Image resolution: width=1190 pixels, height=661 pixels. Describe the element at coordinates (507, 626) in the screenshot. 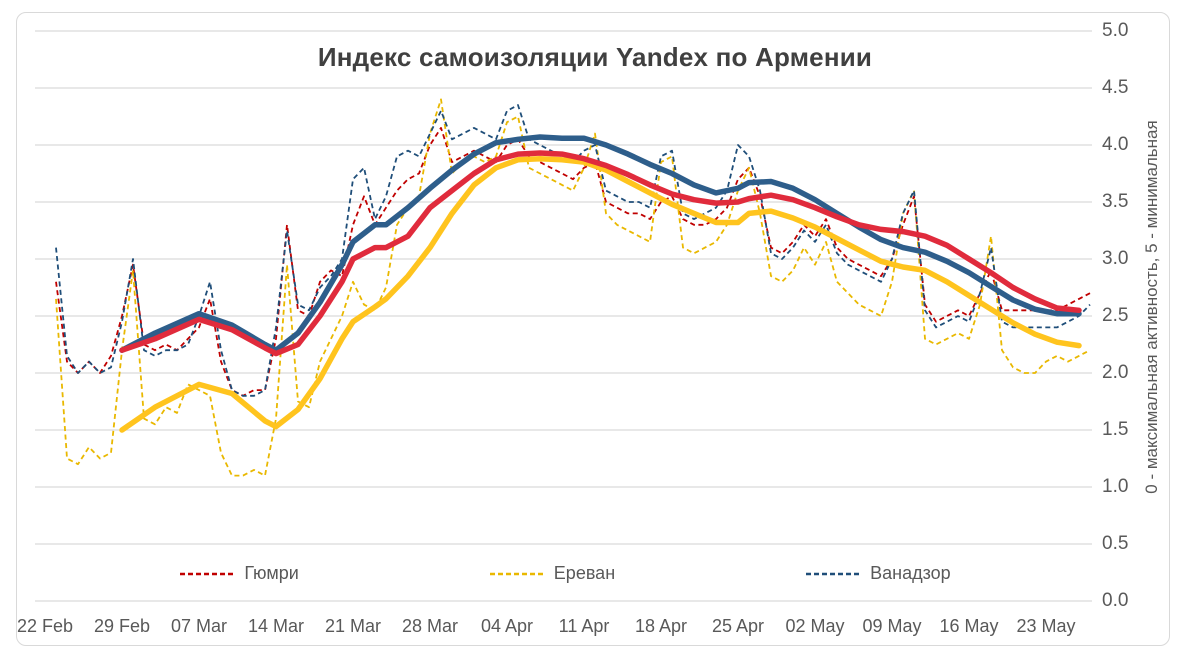

I see `x-tick-label: 04 Apr` at that location.